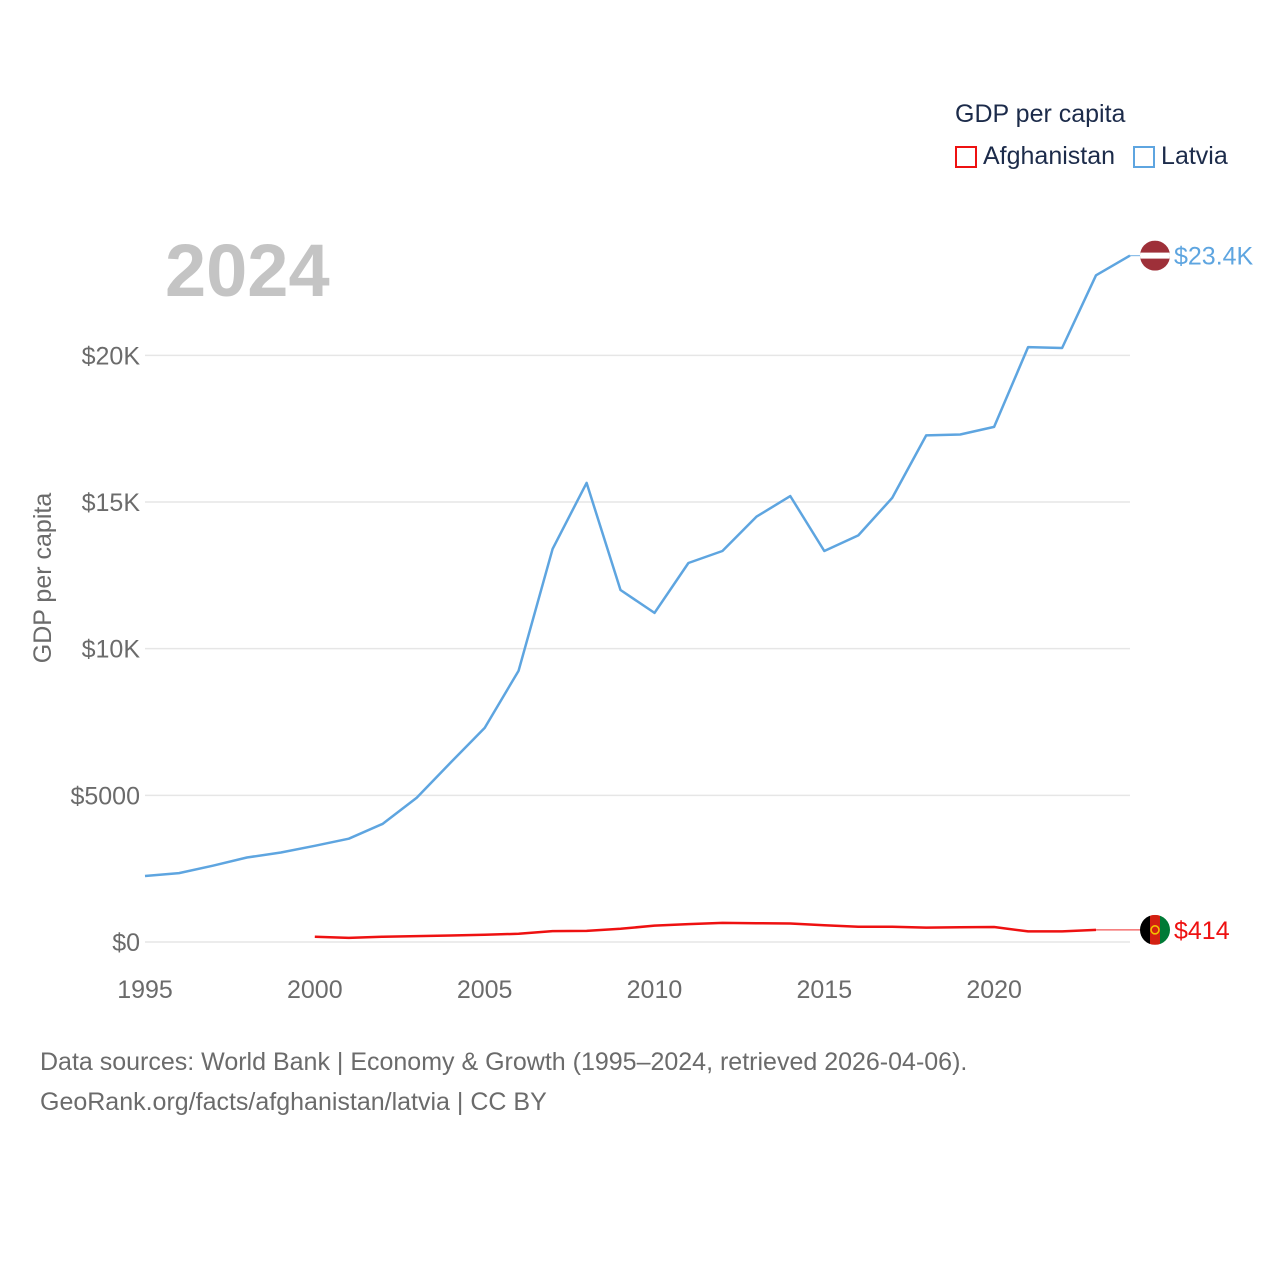 Image resolution: width=1280 pixels, height=1280 pixels. I want to click on legend-label-latvia: Latvia, so click(1194, 156).